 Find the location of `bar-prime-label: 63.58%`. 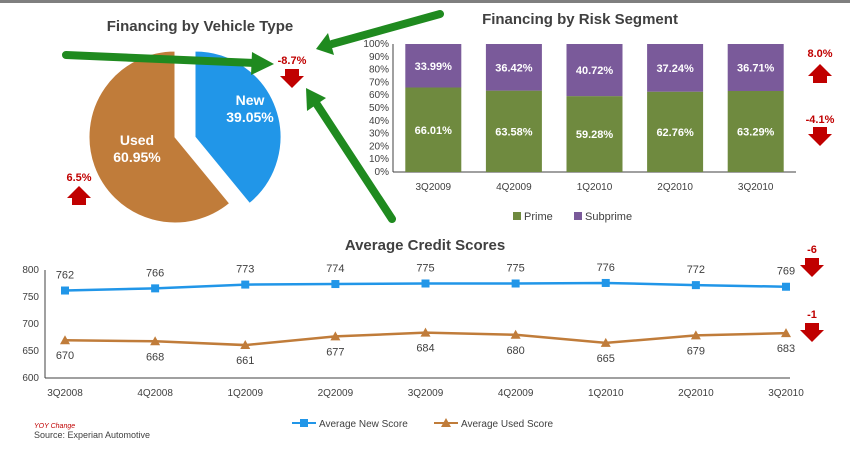

bar-prime-label: 63.58% is located at coordinates (514, 132).